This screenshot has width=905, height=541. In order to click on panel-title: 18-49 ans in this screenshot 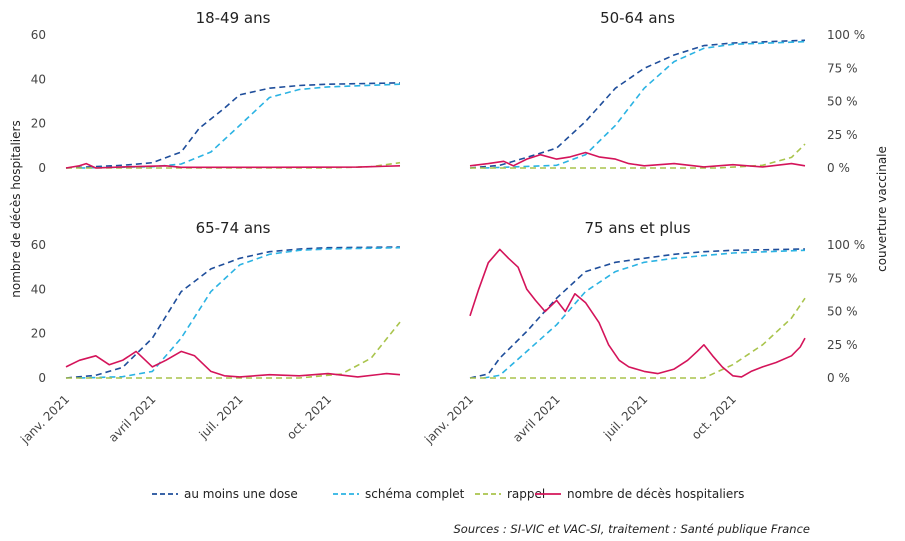, I will do `click(233, 18)`.